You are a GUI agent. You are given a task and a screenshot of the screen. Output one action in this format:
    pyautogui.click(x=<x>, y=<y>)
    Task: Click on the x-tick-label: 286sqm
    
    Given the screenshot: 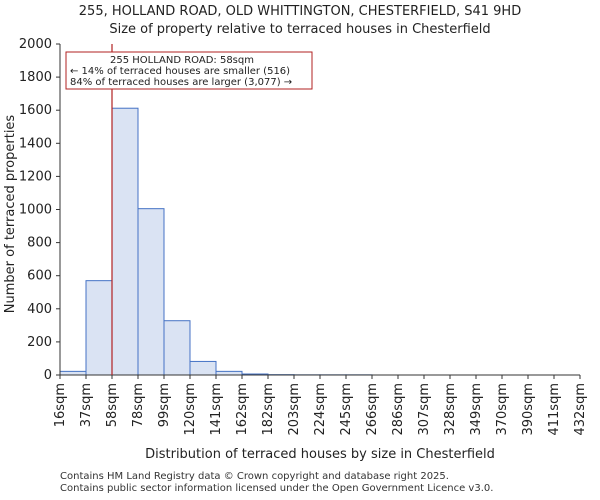 What is the action you would take?
    pyautogui.click(x=398, y=409)
    